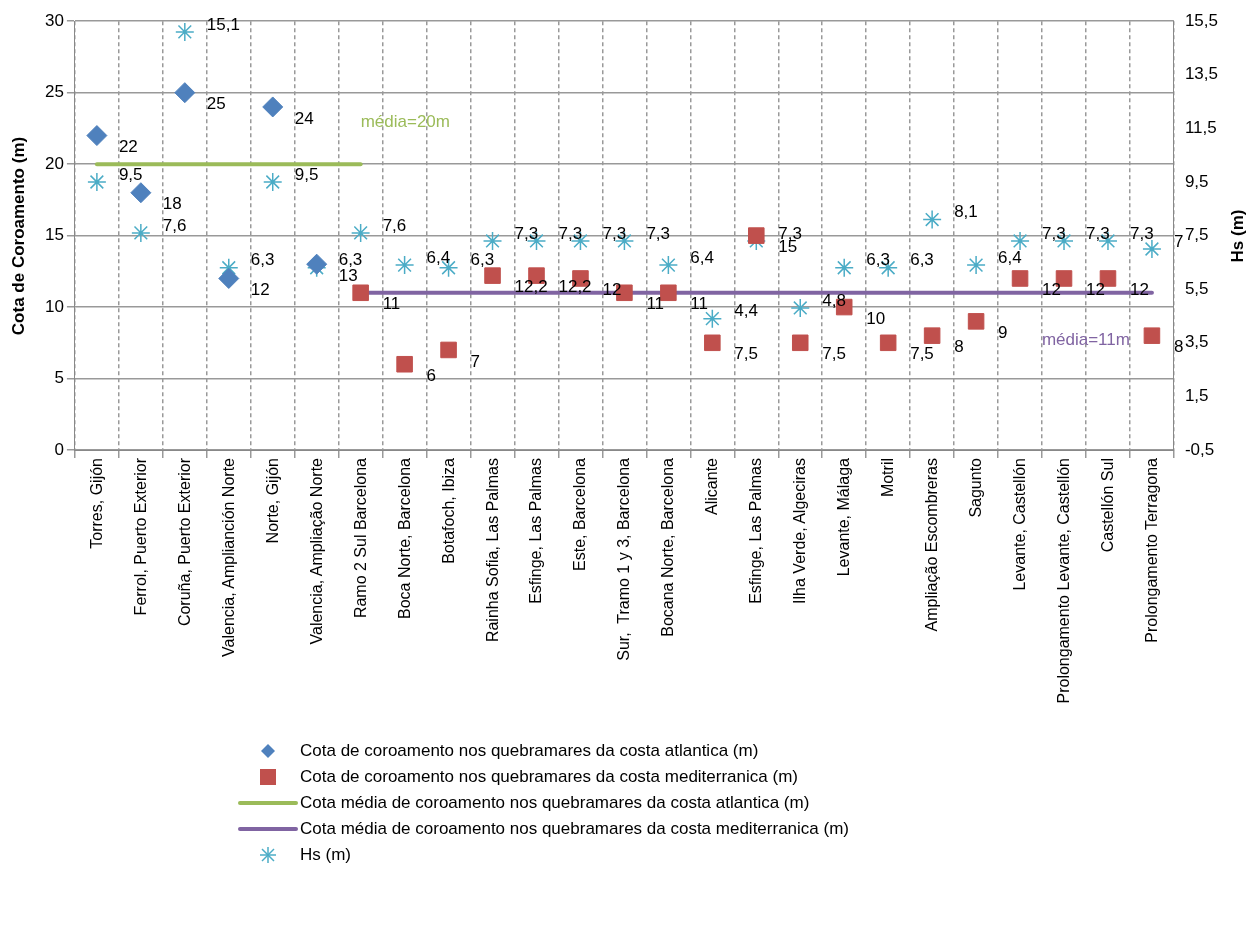 The image size is (1259, 934). What do you see at coordinates (405, 121) in the screenshot?
I see `annotation: média=20m` at bounding box center [405, 121].